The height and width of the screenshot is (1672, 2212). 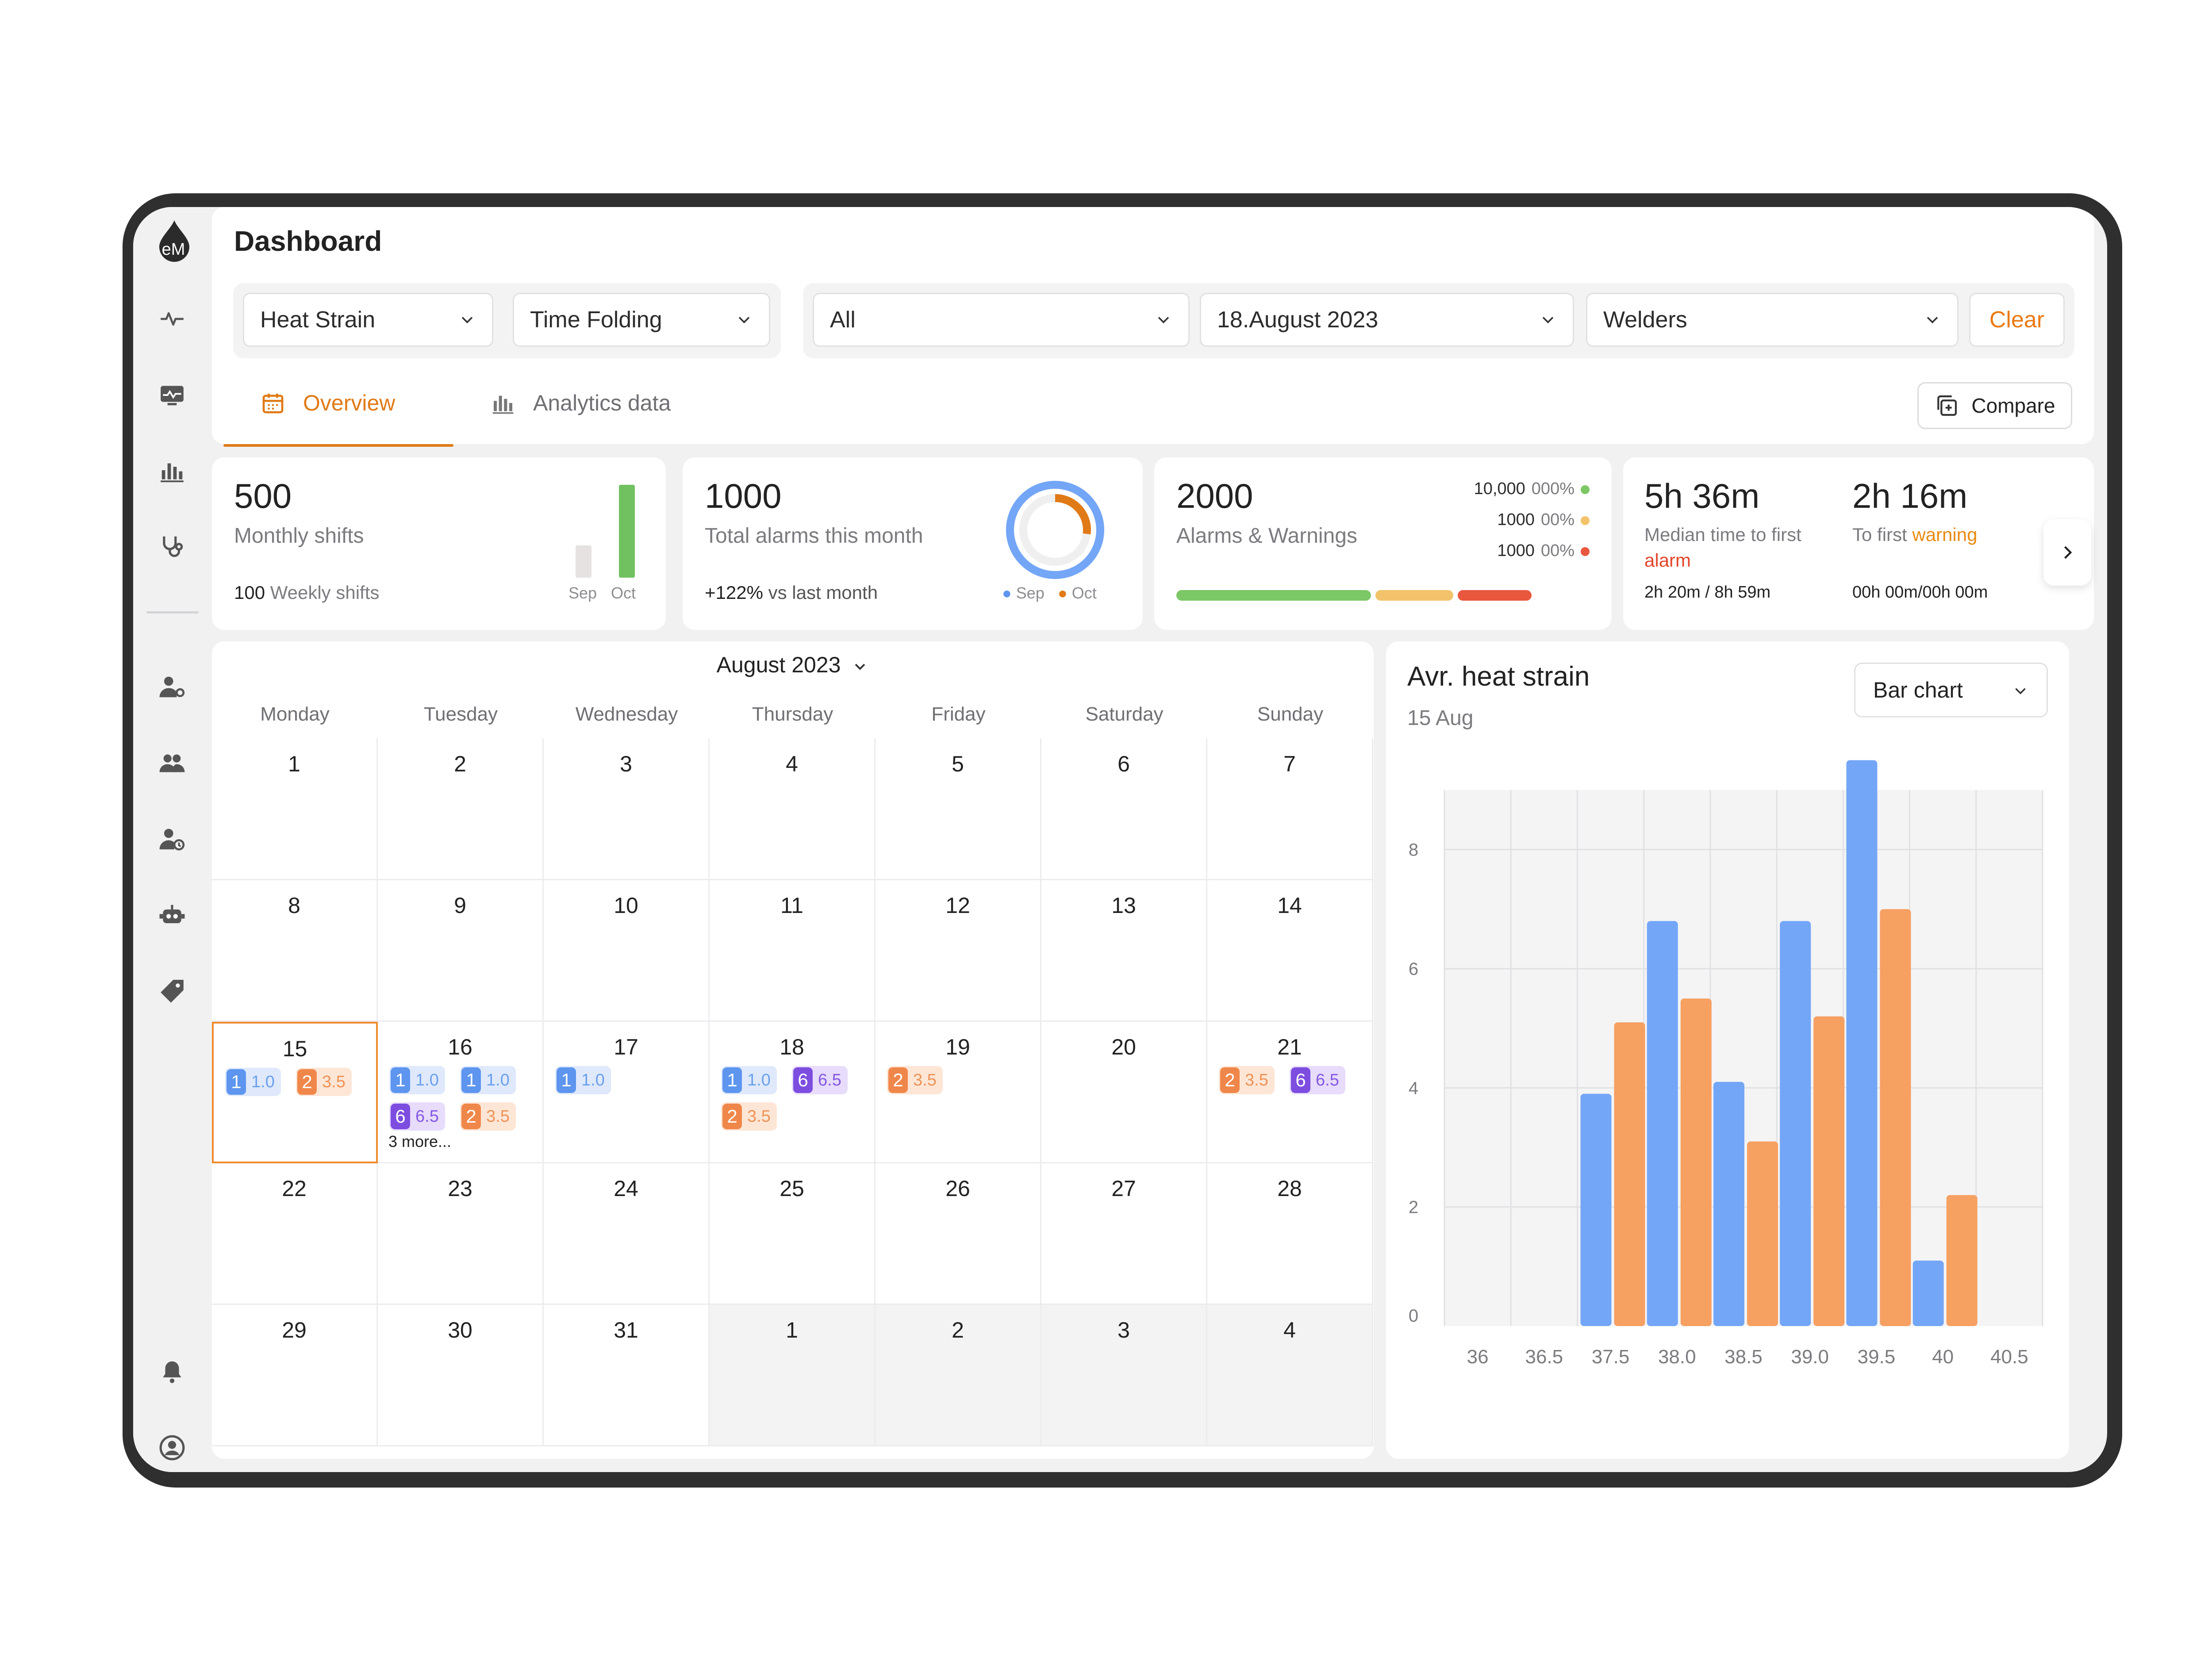 What do you see at coordinates (295, 1375) in the screenshot?
I see `calendar-day-29: 29` at bounding box center [295, 1375].